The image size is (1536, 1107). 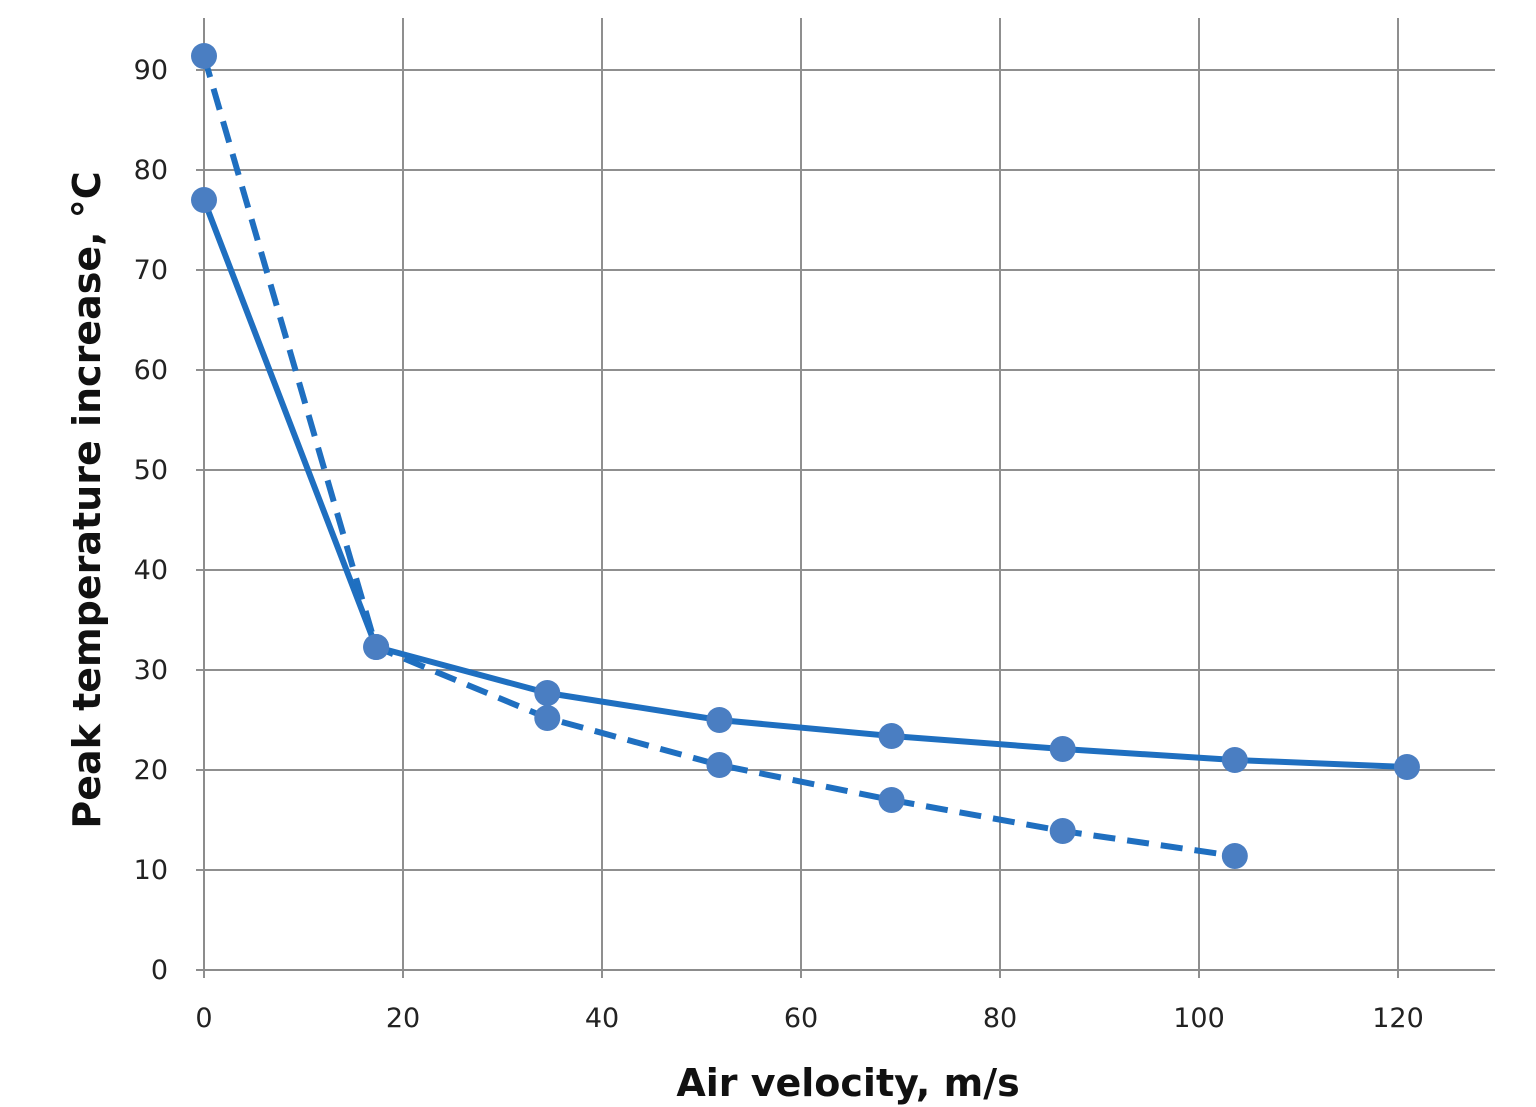 I want to click on y-tick-label: 0, so click(x=159, y=970).